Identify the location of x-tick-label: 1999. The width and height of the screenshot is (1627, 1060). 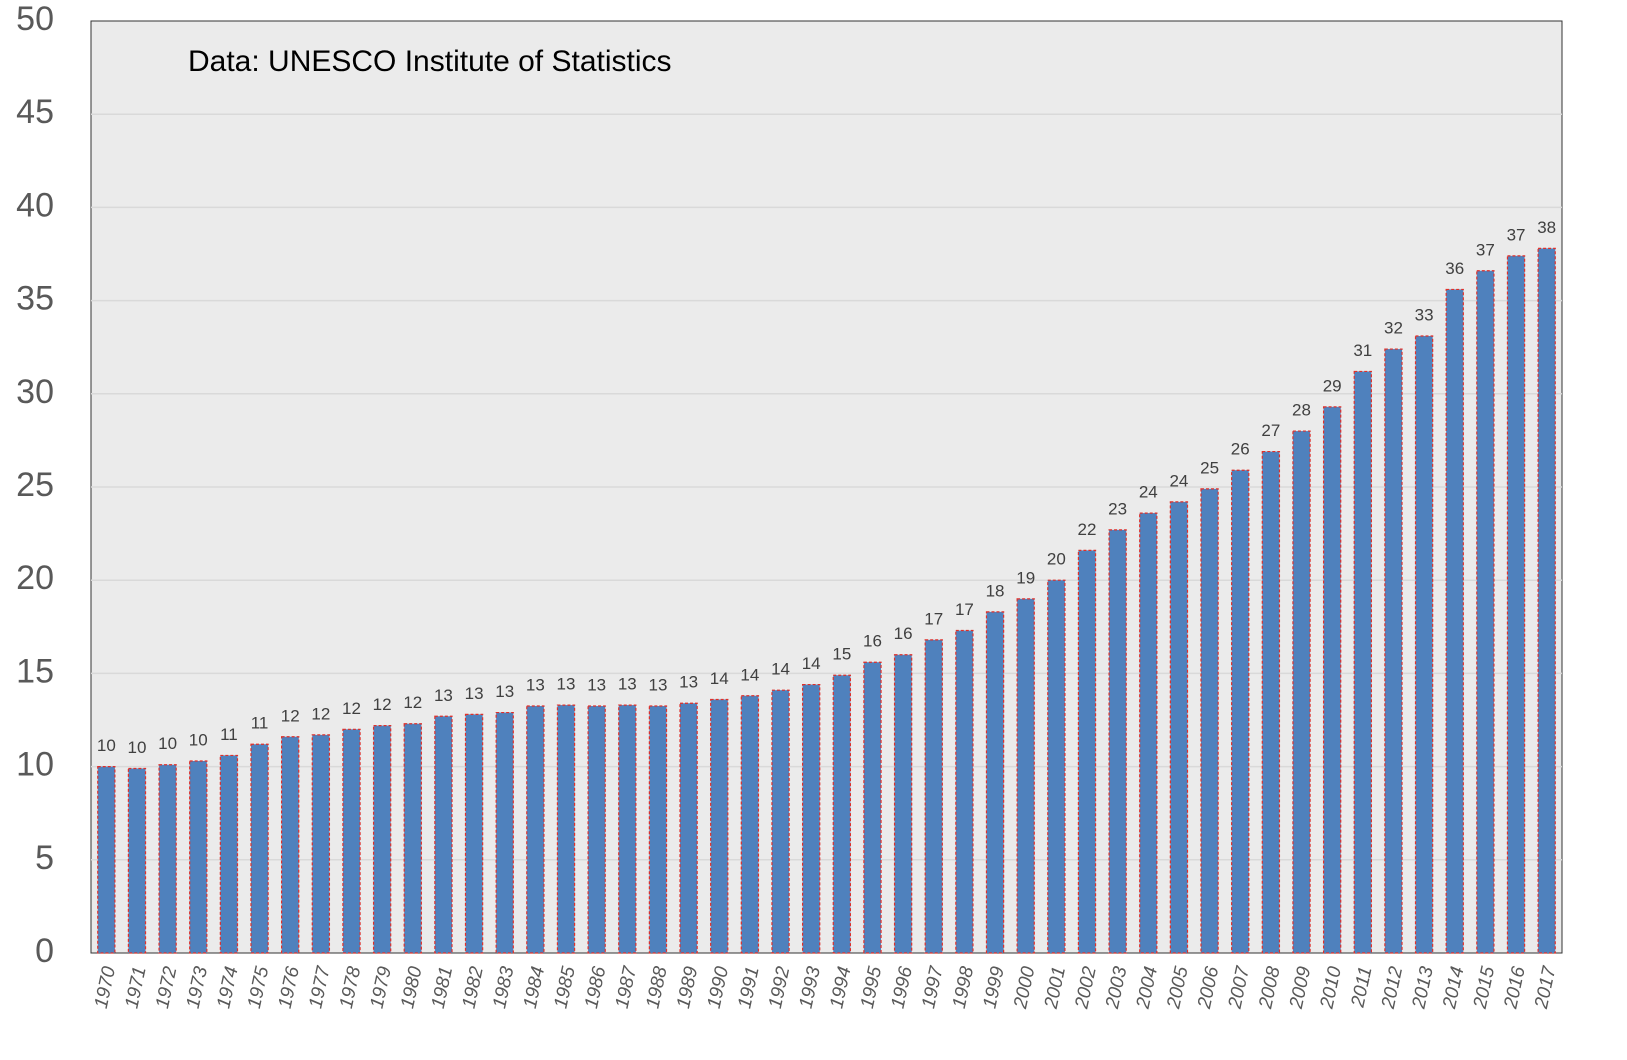
(994, 987).